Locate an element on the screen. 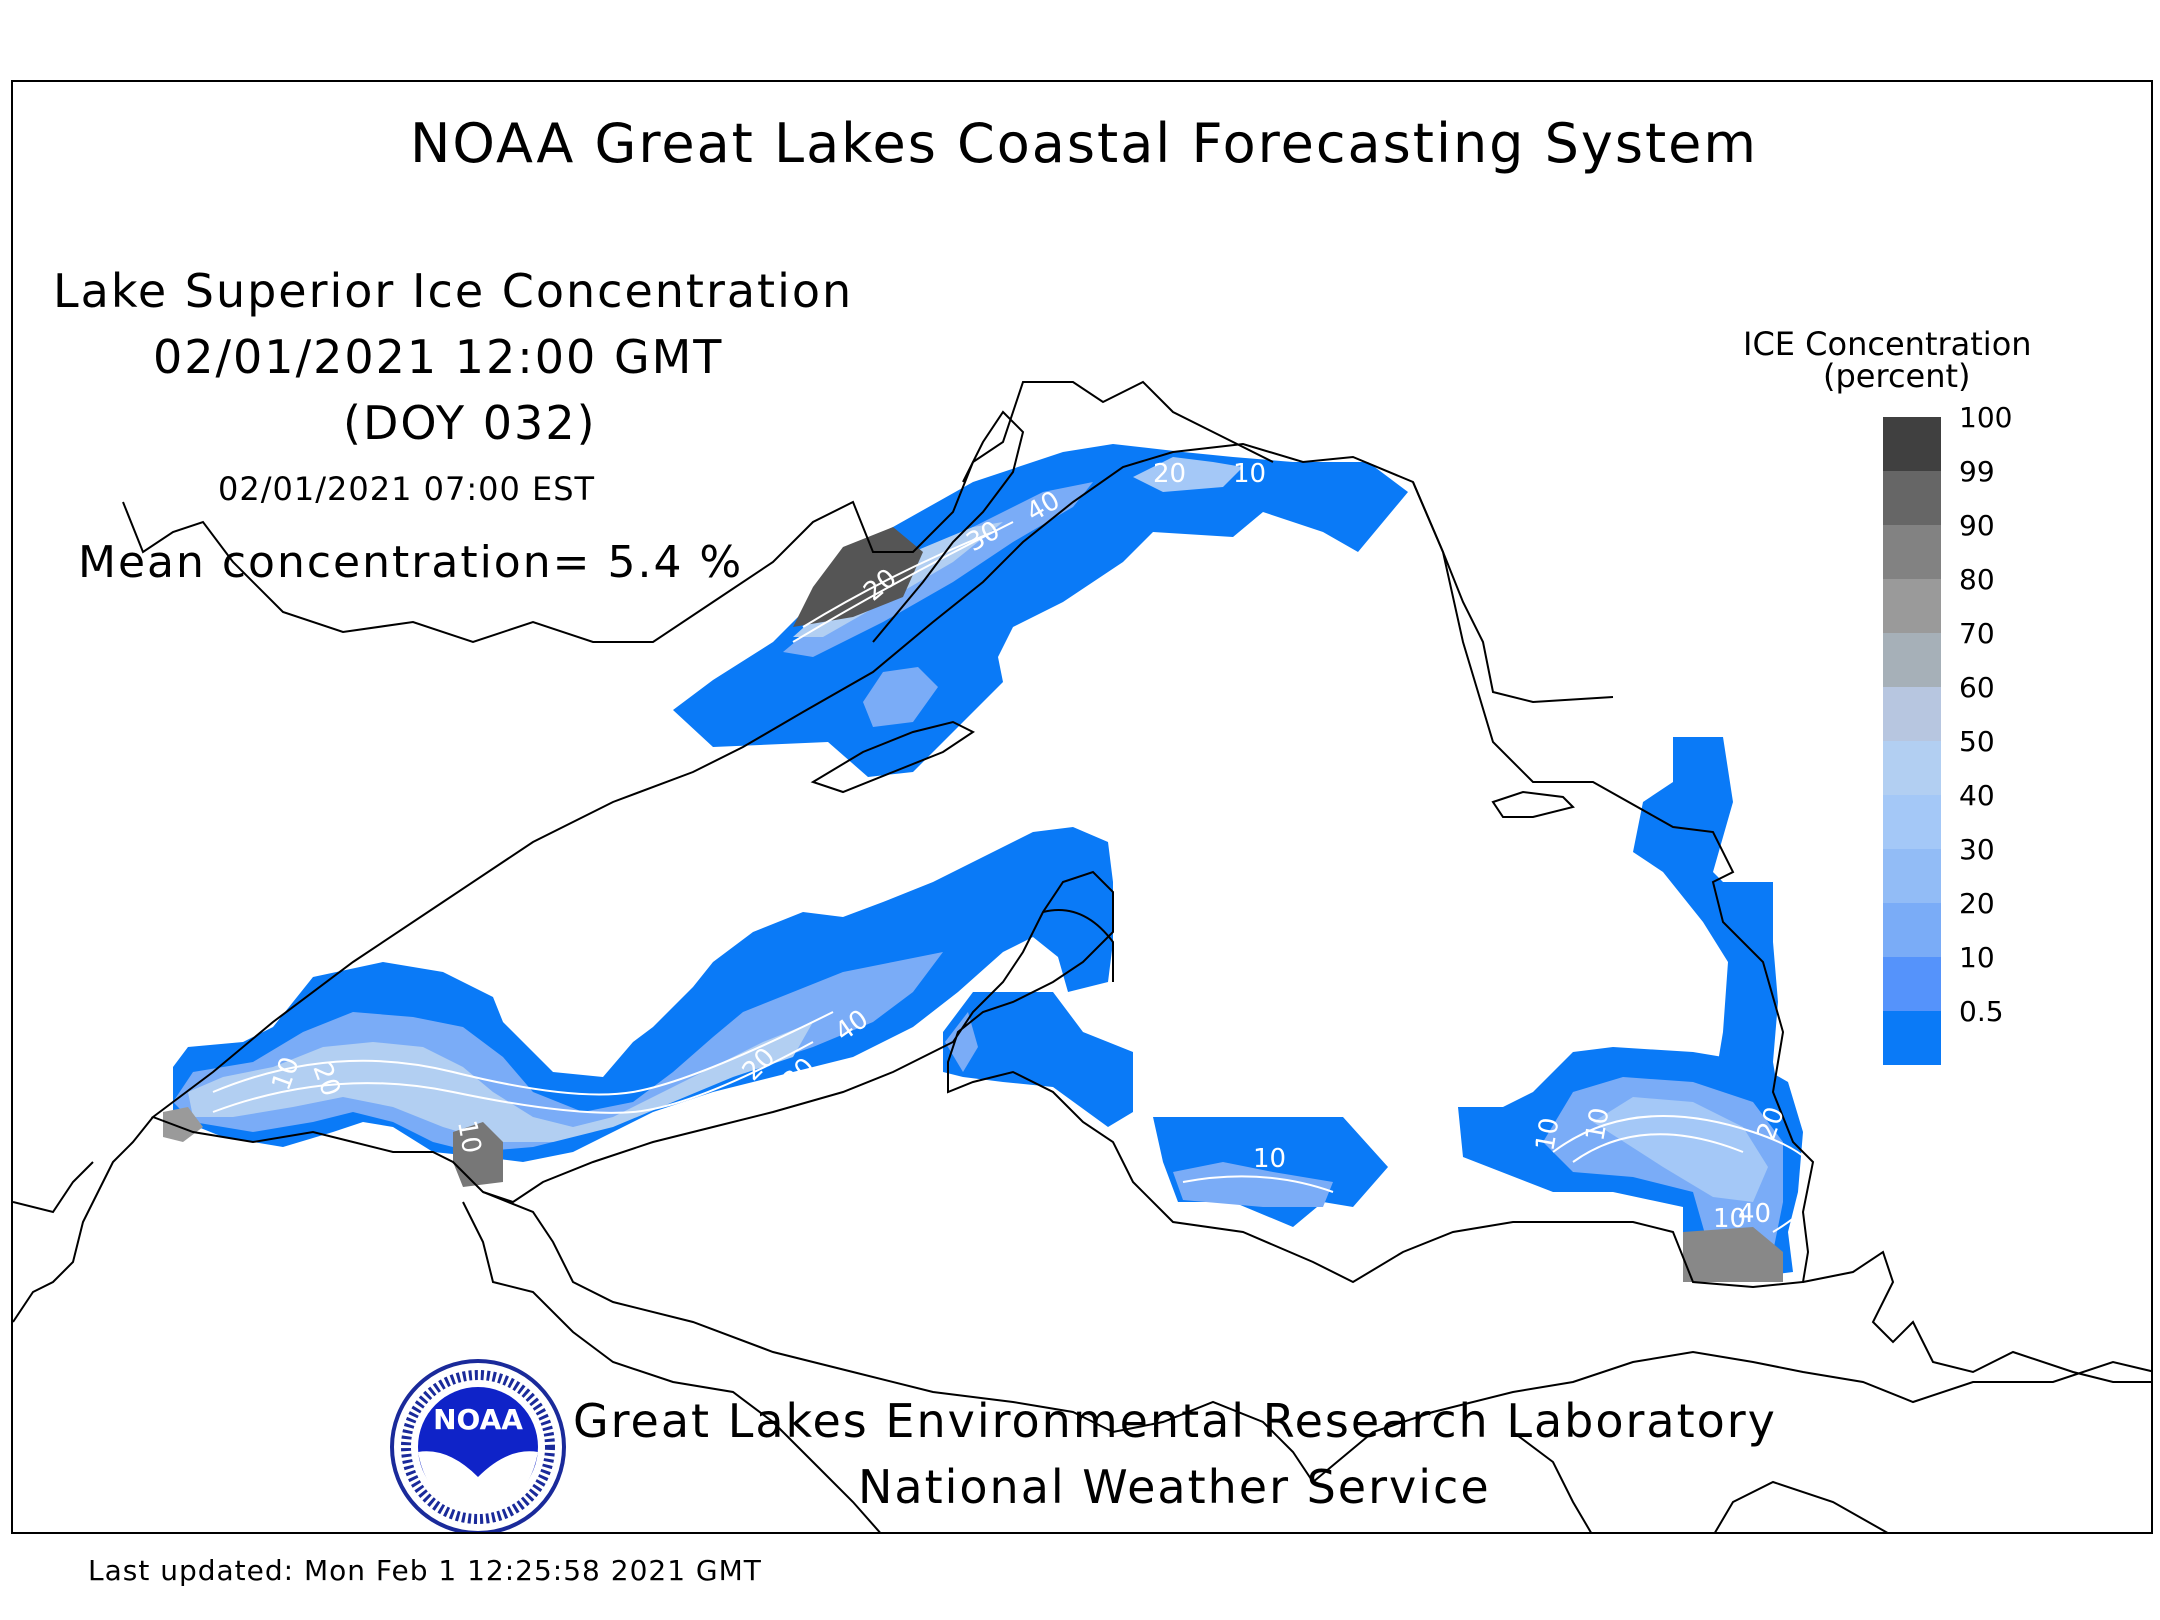 Image resolution: width=2160 pixels, height=1620 pixels. isle-royale is located at coordinates (892, 757).